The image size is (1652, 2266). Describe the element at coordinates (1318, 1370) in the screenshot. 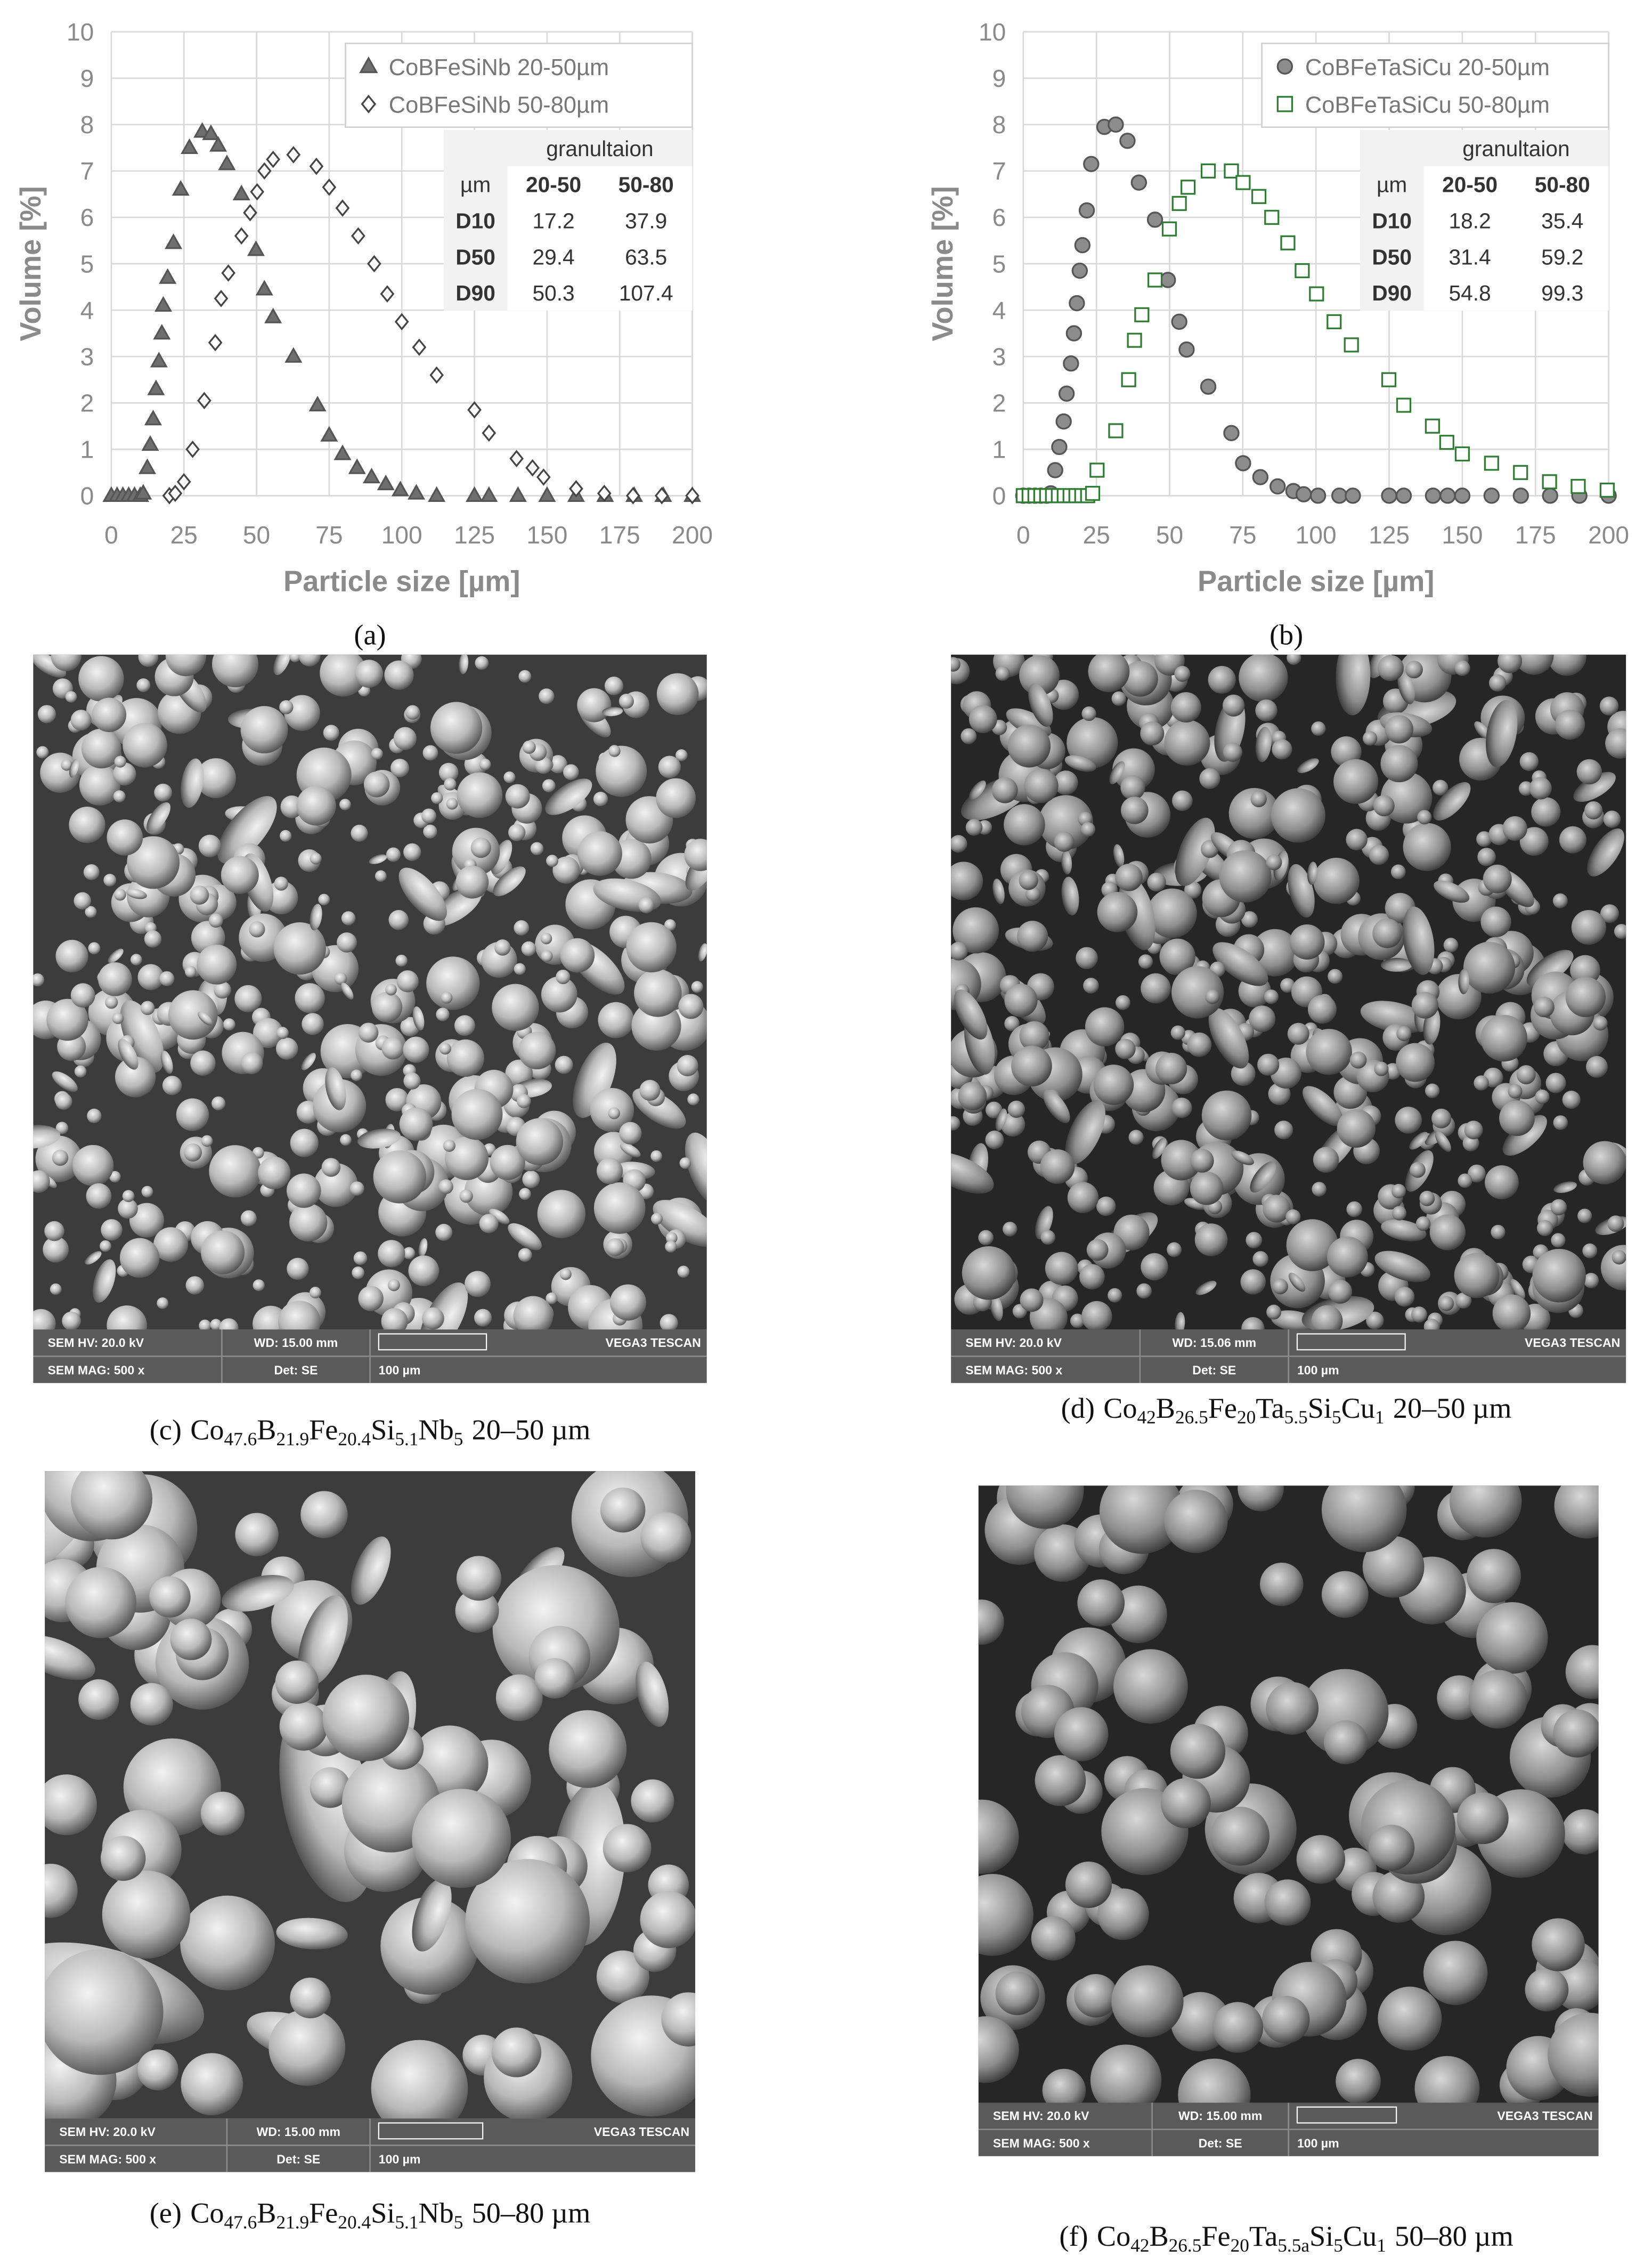

I see `info-text: 100 µm` at that location.